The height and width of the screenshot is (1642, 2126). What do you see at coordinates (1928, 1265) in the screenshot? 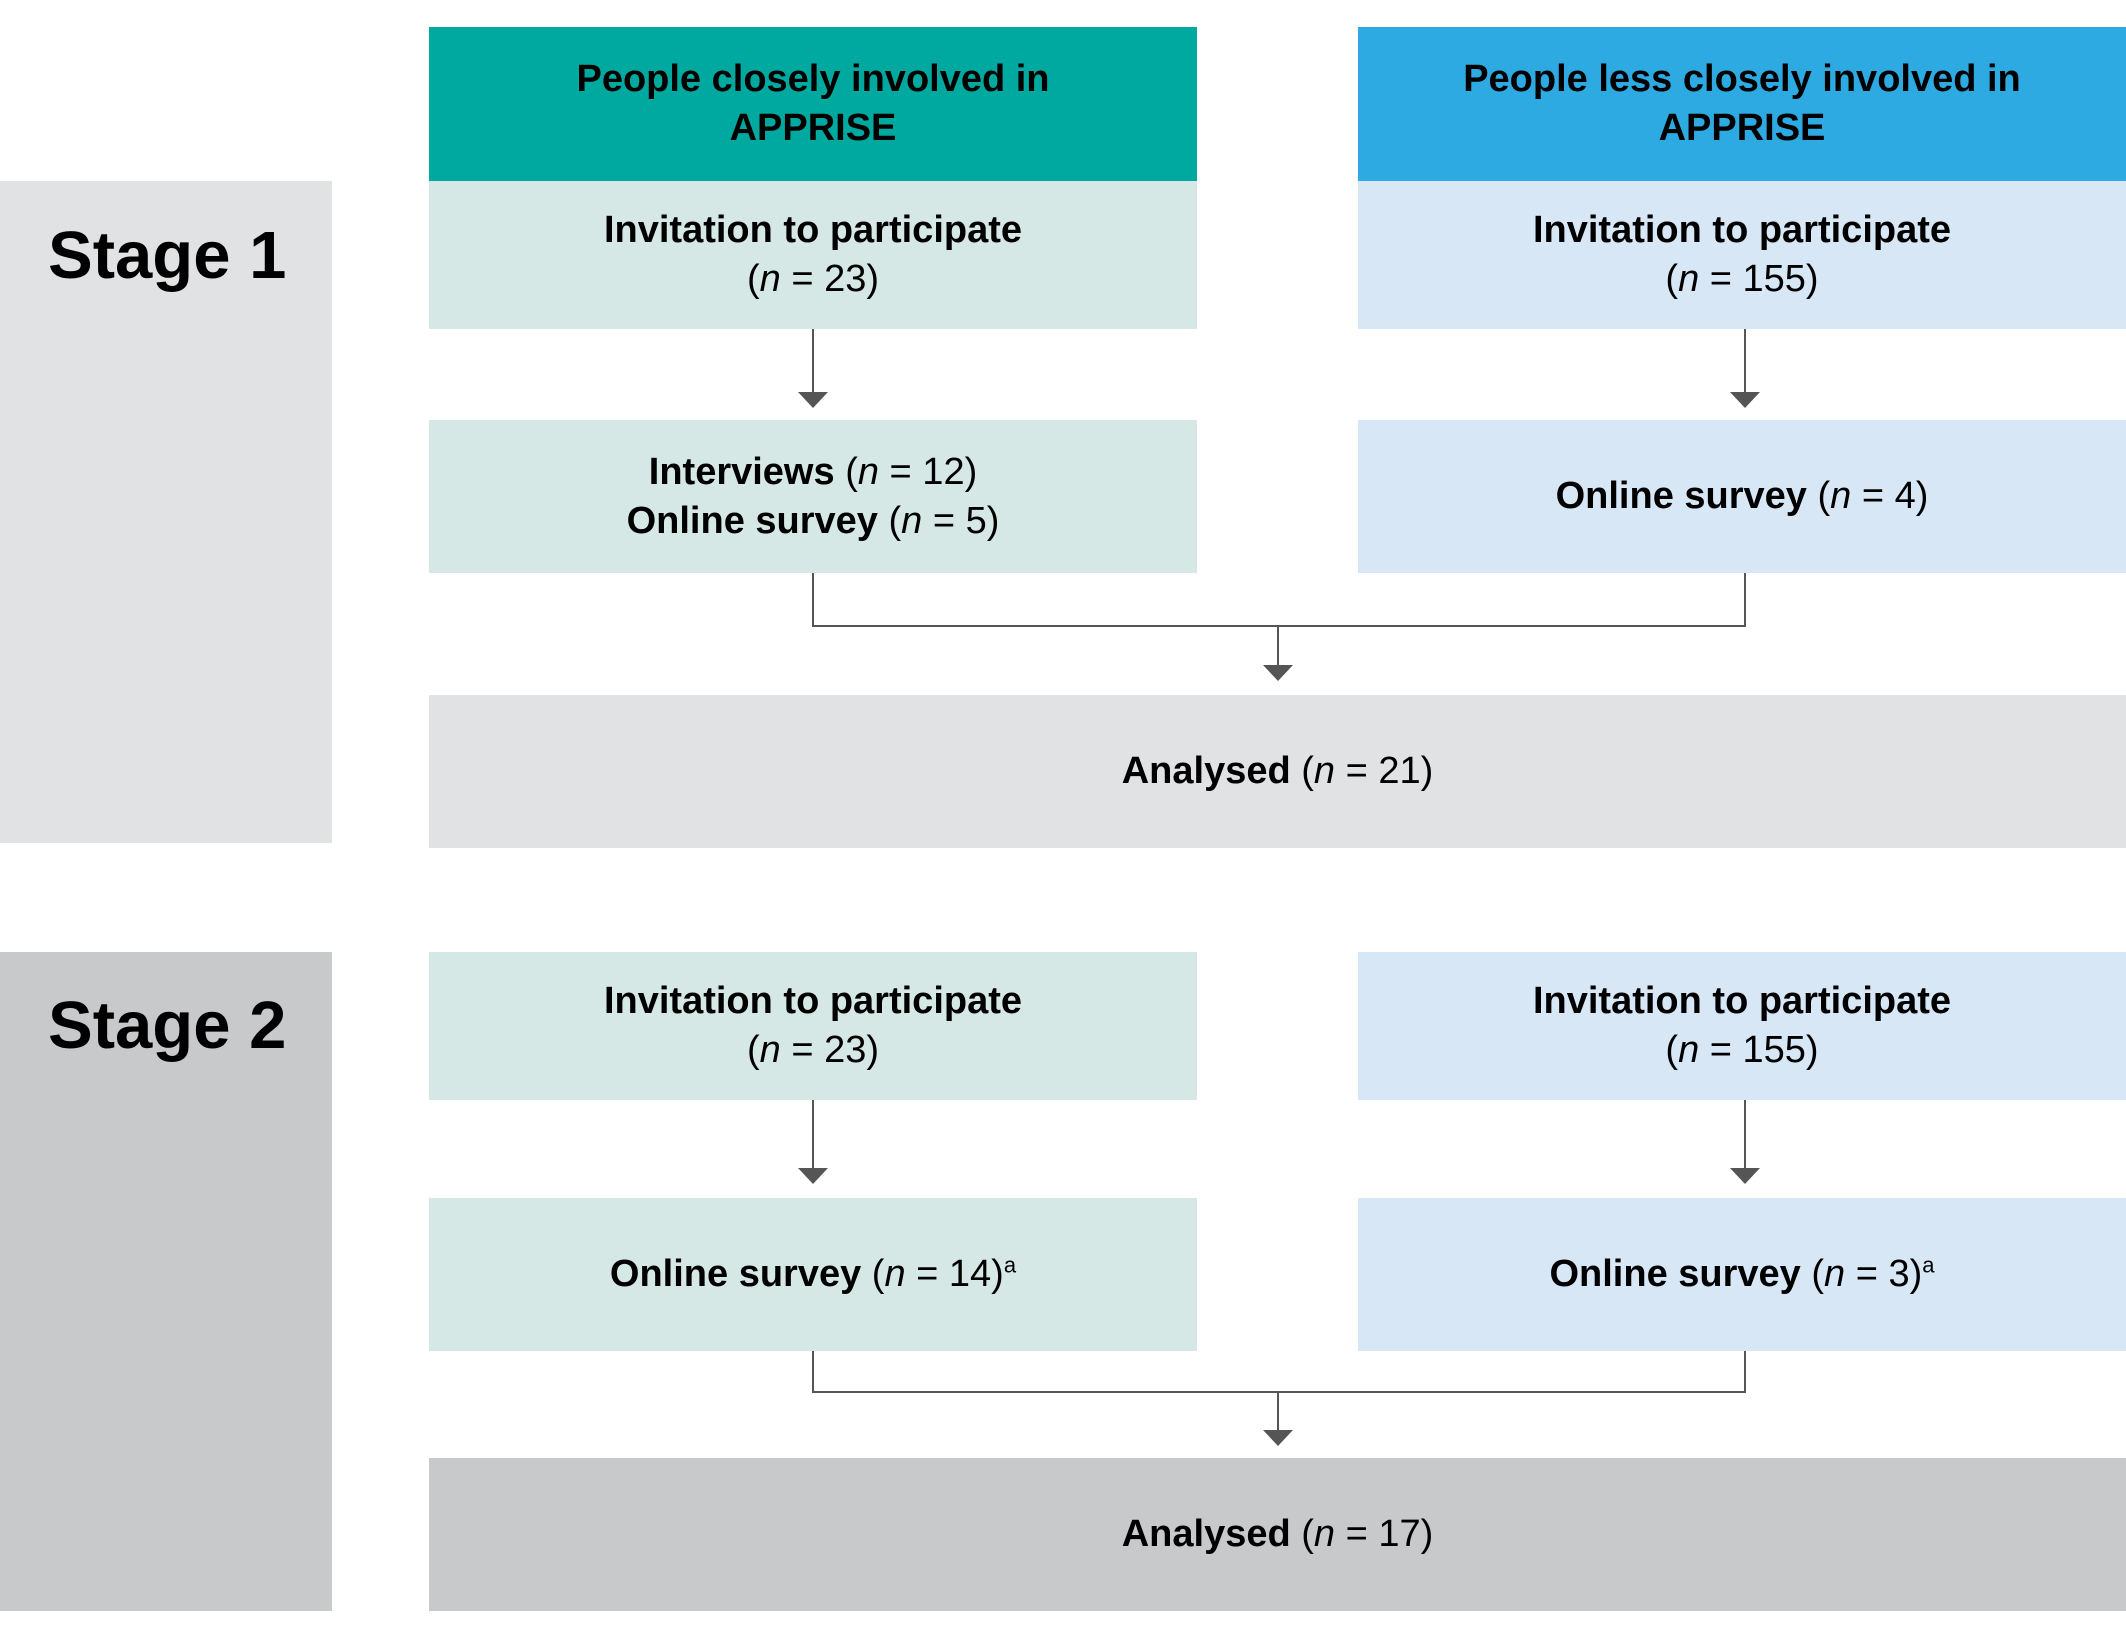
I see `stage2-right-footnote-mark: a` at bounding box center [1928, 1265].